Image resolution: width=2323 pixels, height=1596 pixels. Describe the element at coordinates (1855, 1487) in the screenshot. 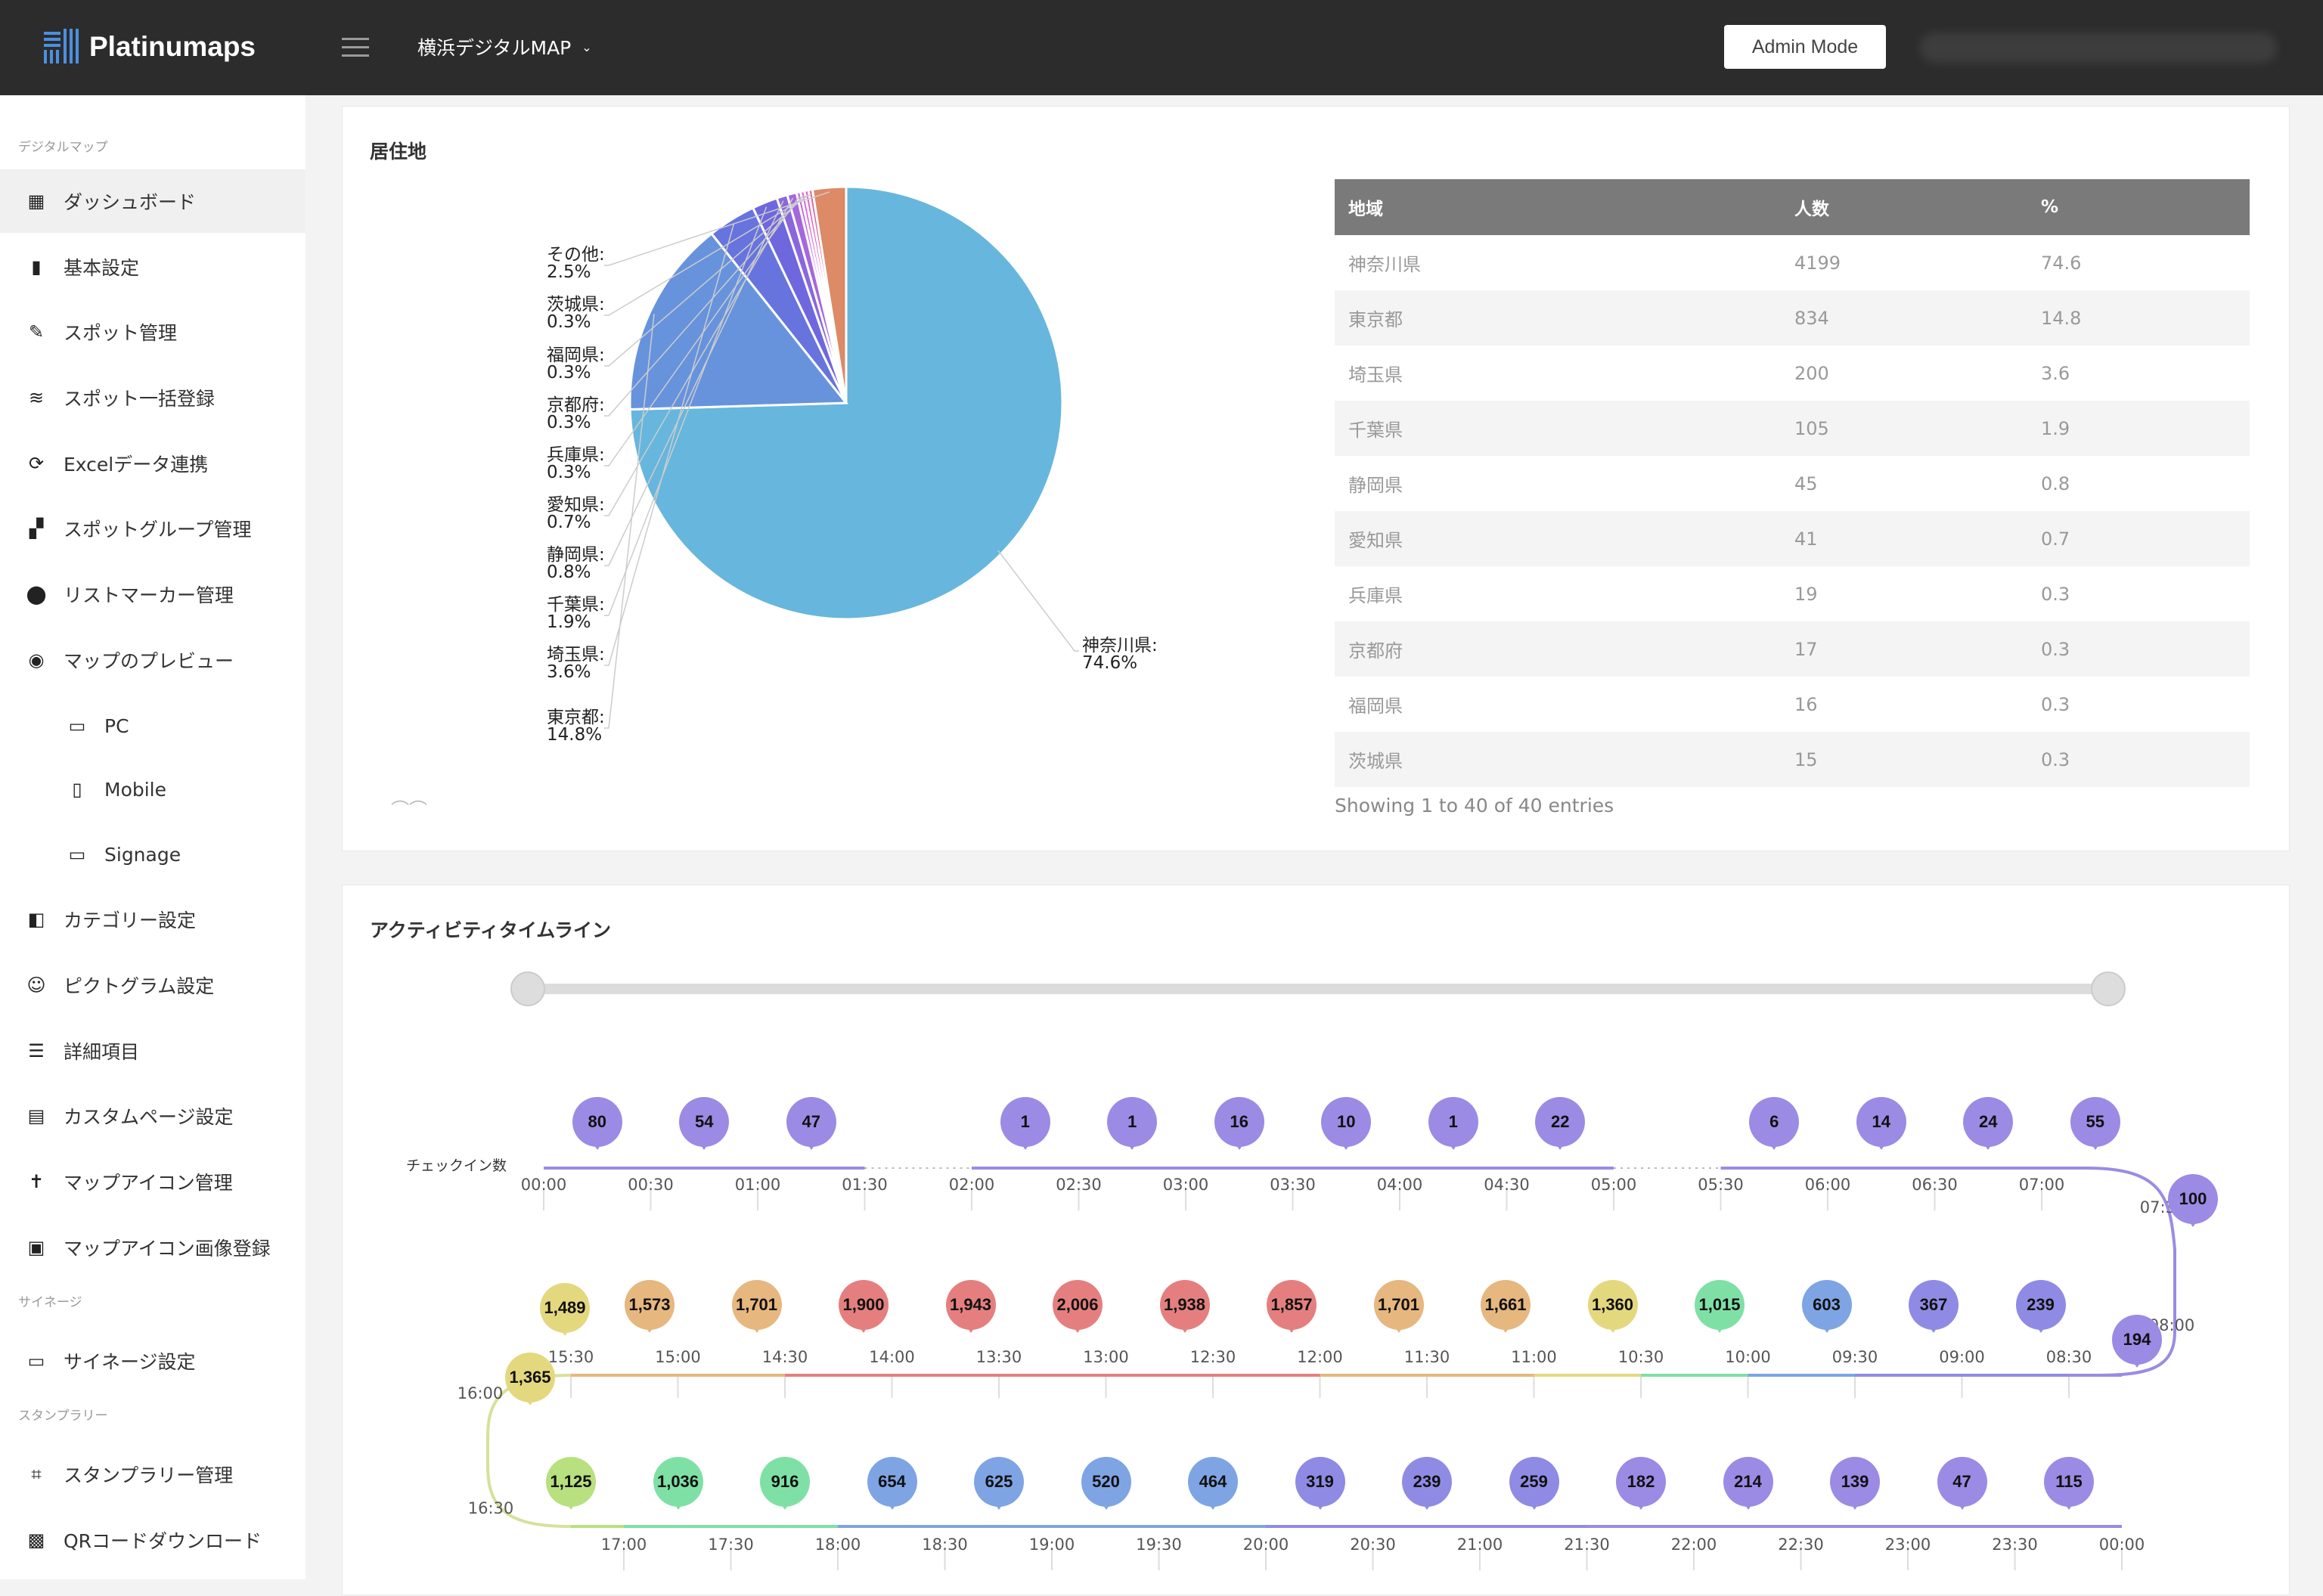

I see `checkin-count-pin: 139` at that location.